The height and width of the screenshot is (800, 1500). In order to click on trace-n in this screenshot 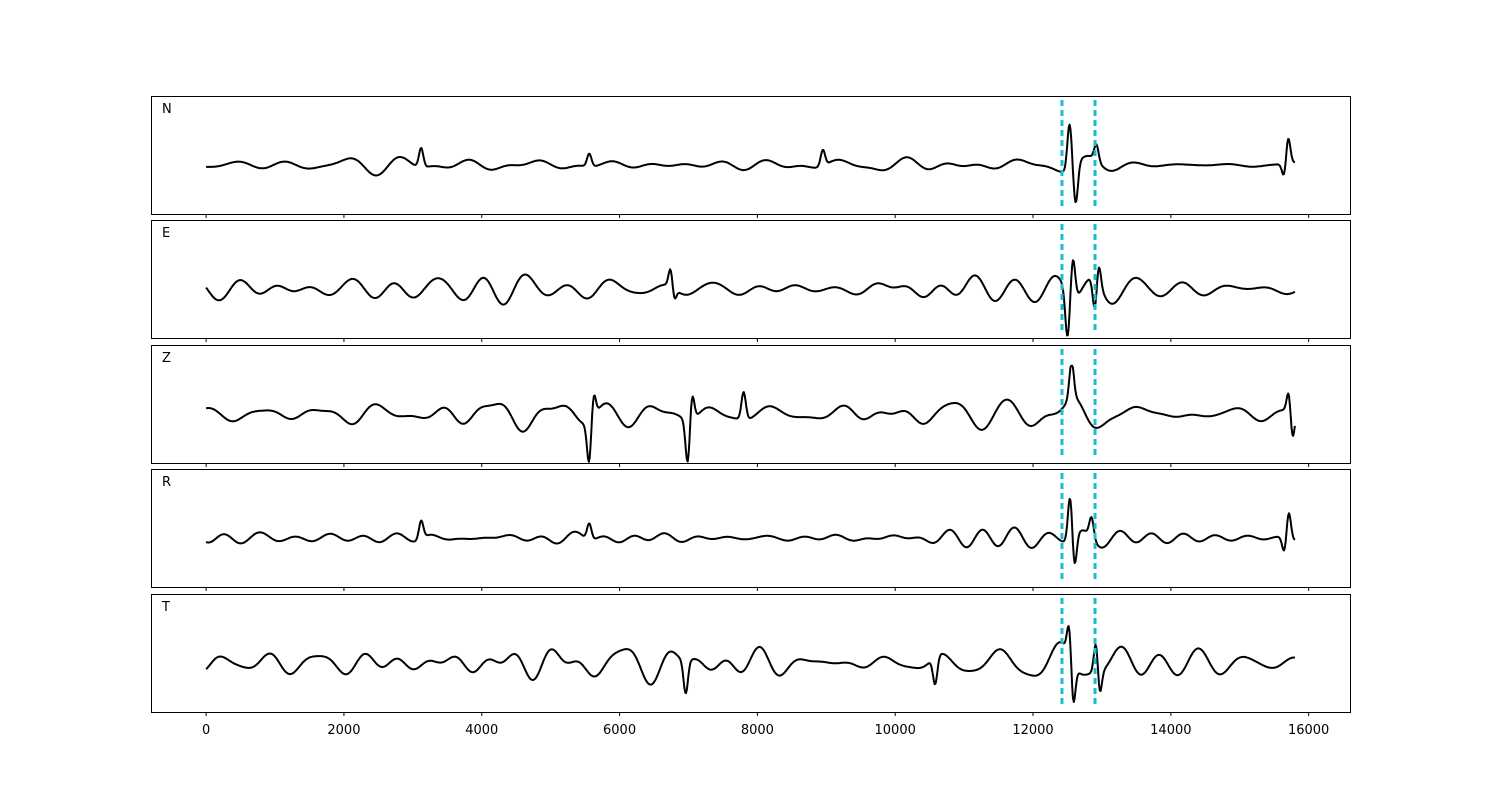, I will do `click(751, 163)`.